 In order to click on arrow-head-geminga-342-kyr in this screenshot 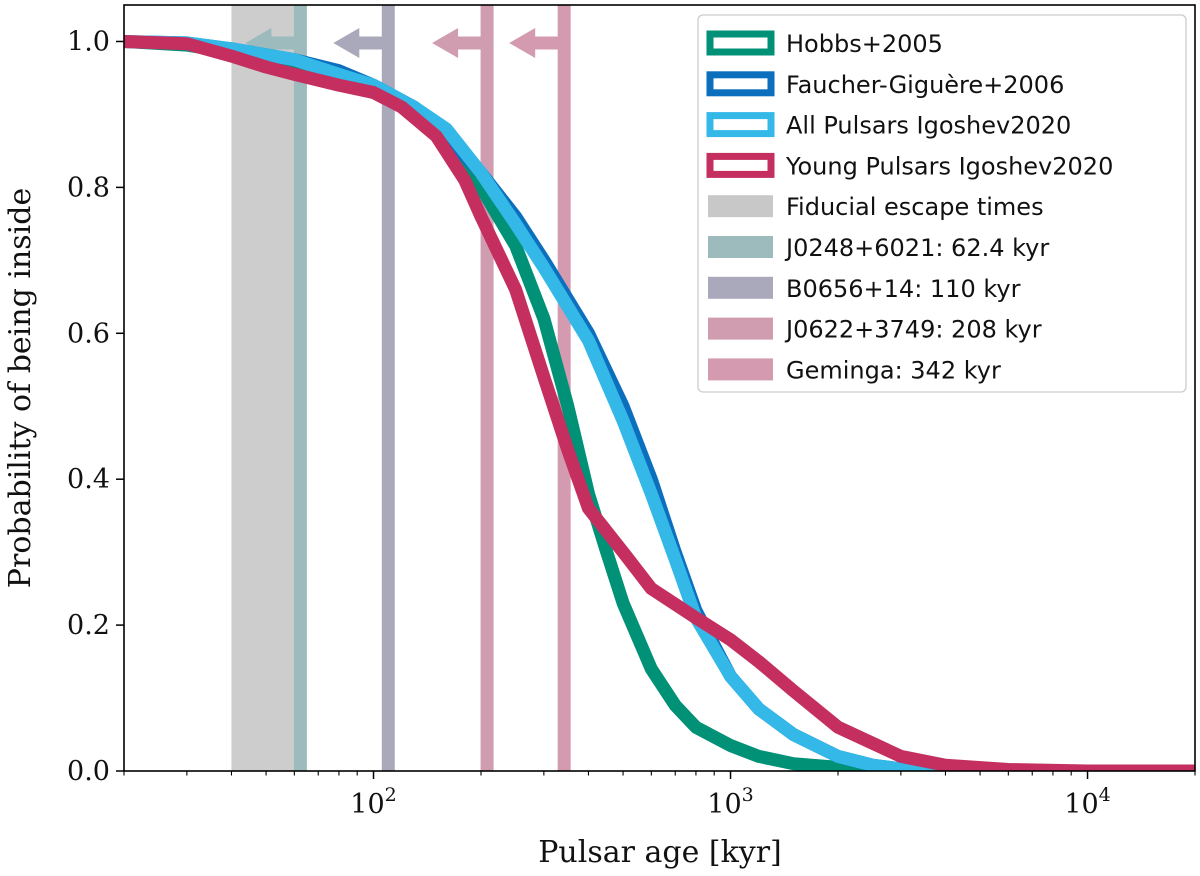, I will do `click(522, 43)`.